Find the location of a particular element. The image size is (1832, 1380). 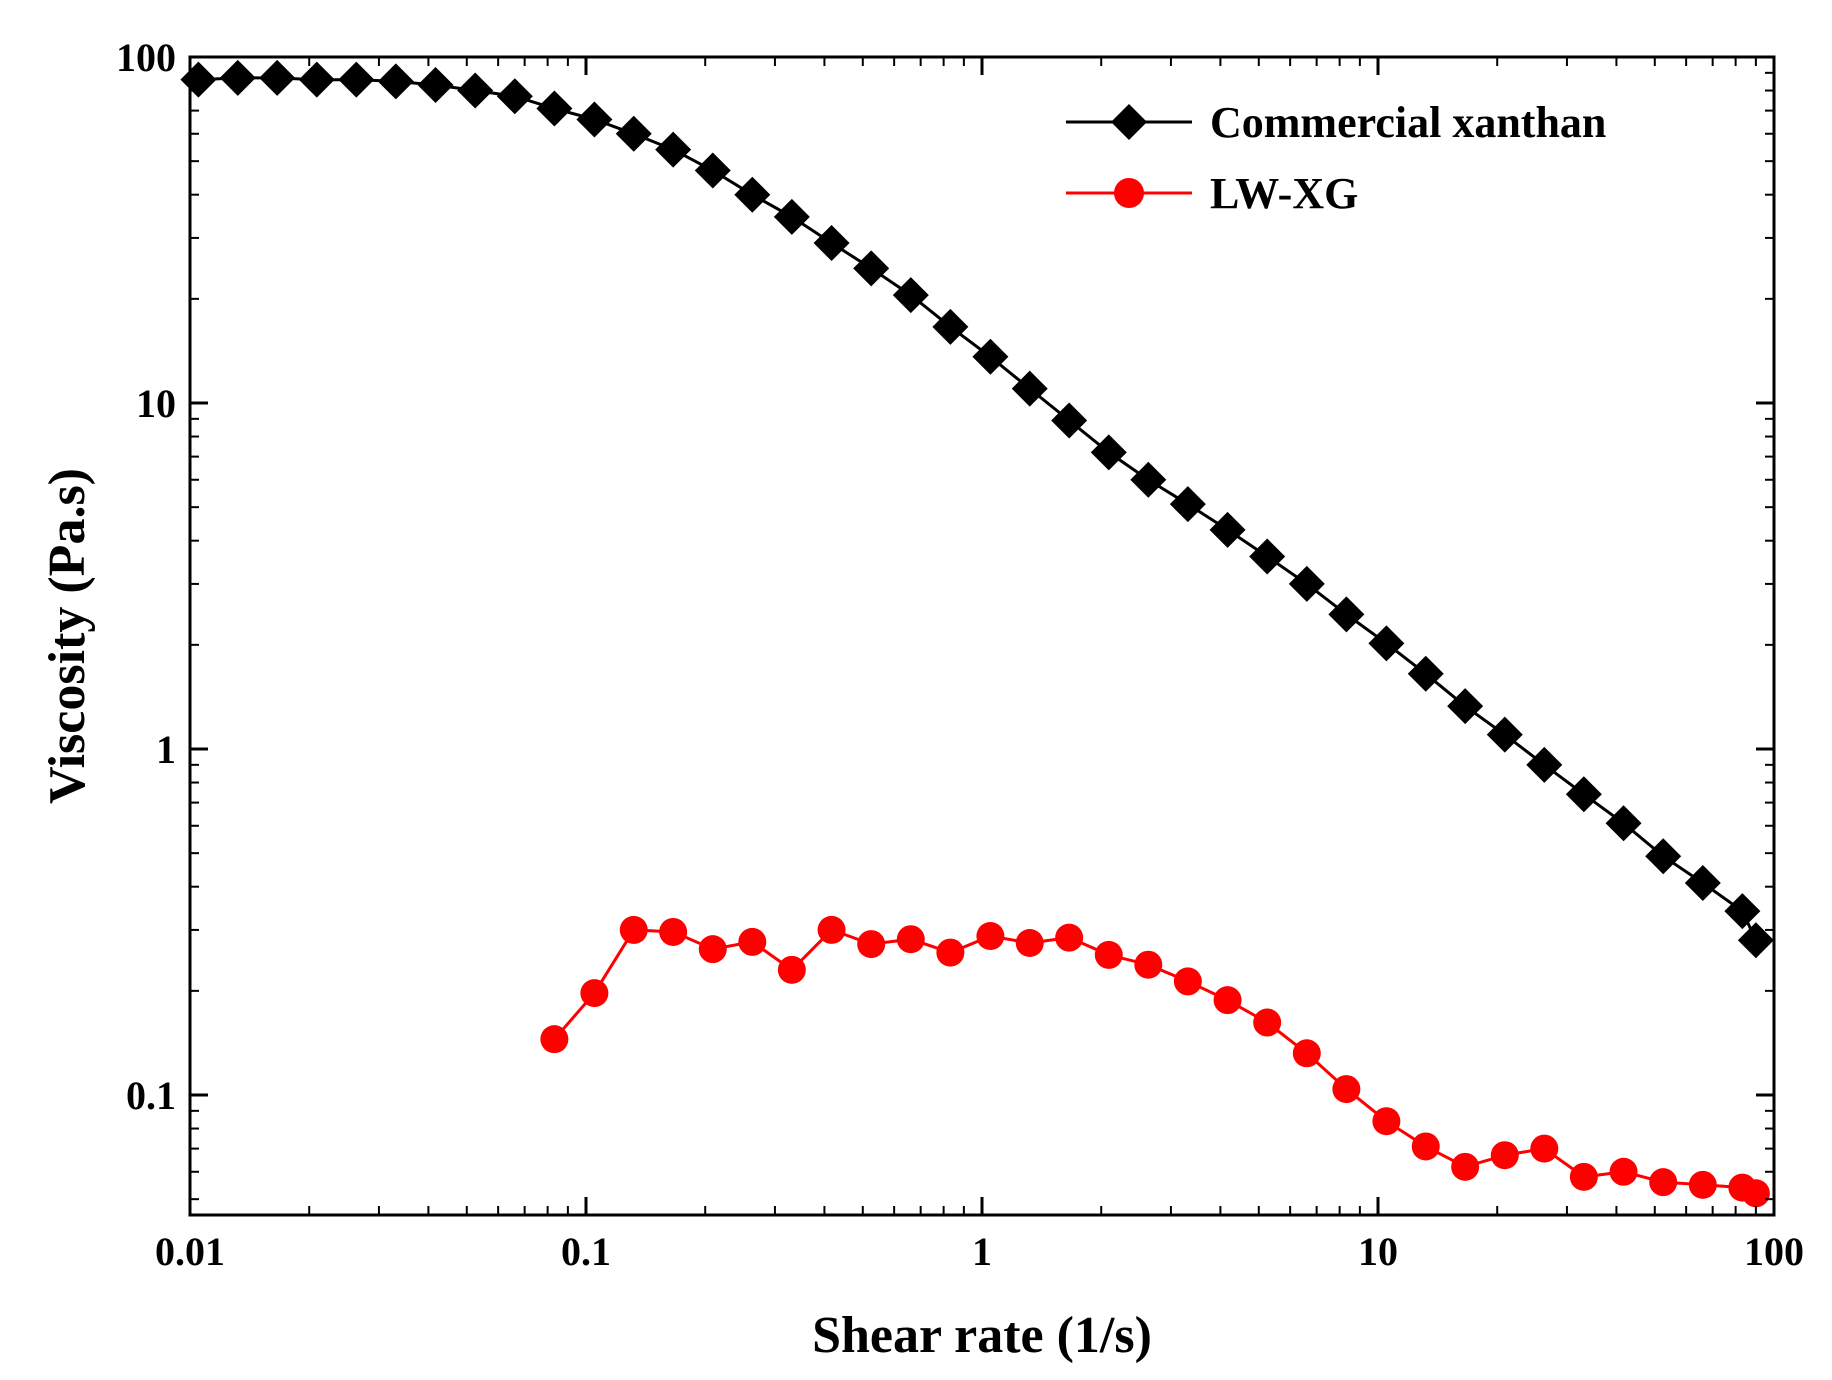

legend: Commercial xanthan LW-XG is located at coordinates (1336, 158).